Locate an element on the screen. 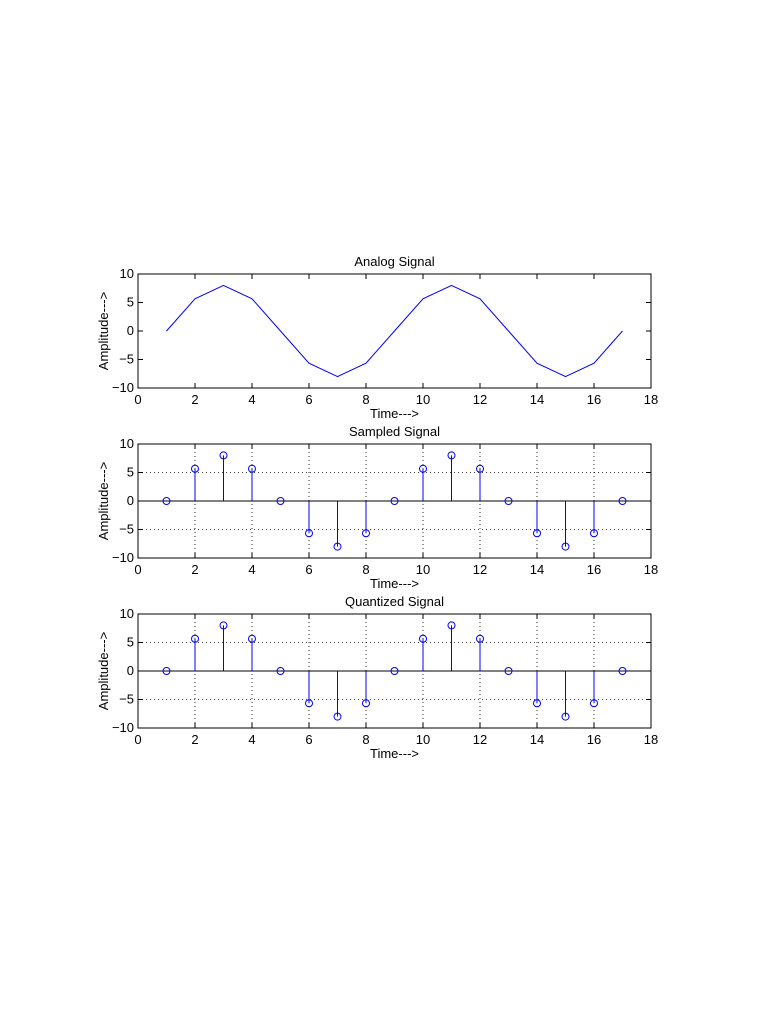 The image size is (768, 1024). sampled-y-tick-label: 10 is located at coordinates (127, 443).